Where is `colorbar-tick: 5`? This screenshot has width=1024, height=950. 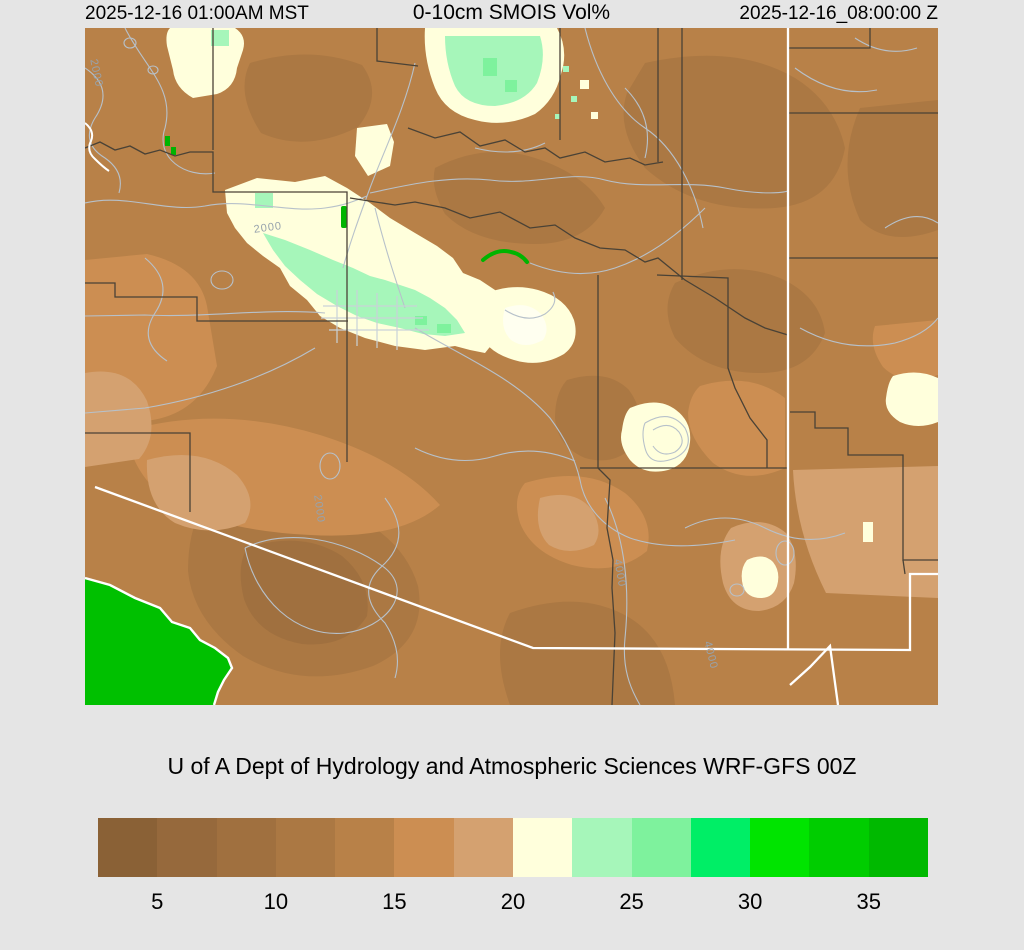 colorbar-tick: 5 is located at coordinates (157, 901).